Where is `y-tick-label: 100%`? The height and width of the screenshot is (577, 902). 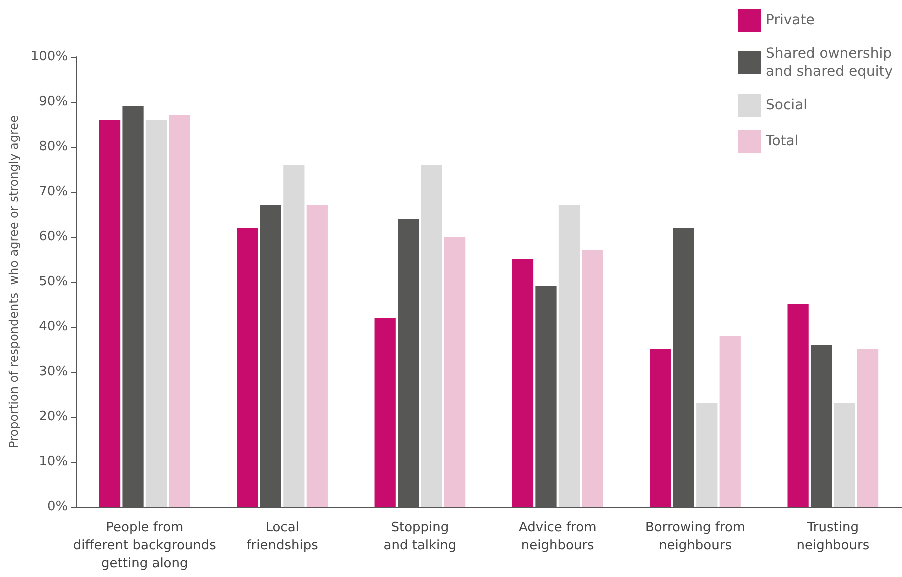 y-tick-label: 100% is located at coordinates (49, 57).